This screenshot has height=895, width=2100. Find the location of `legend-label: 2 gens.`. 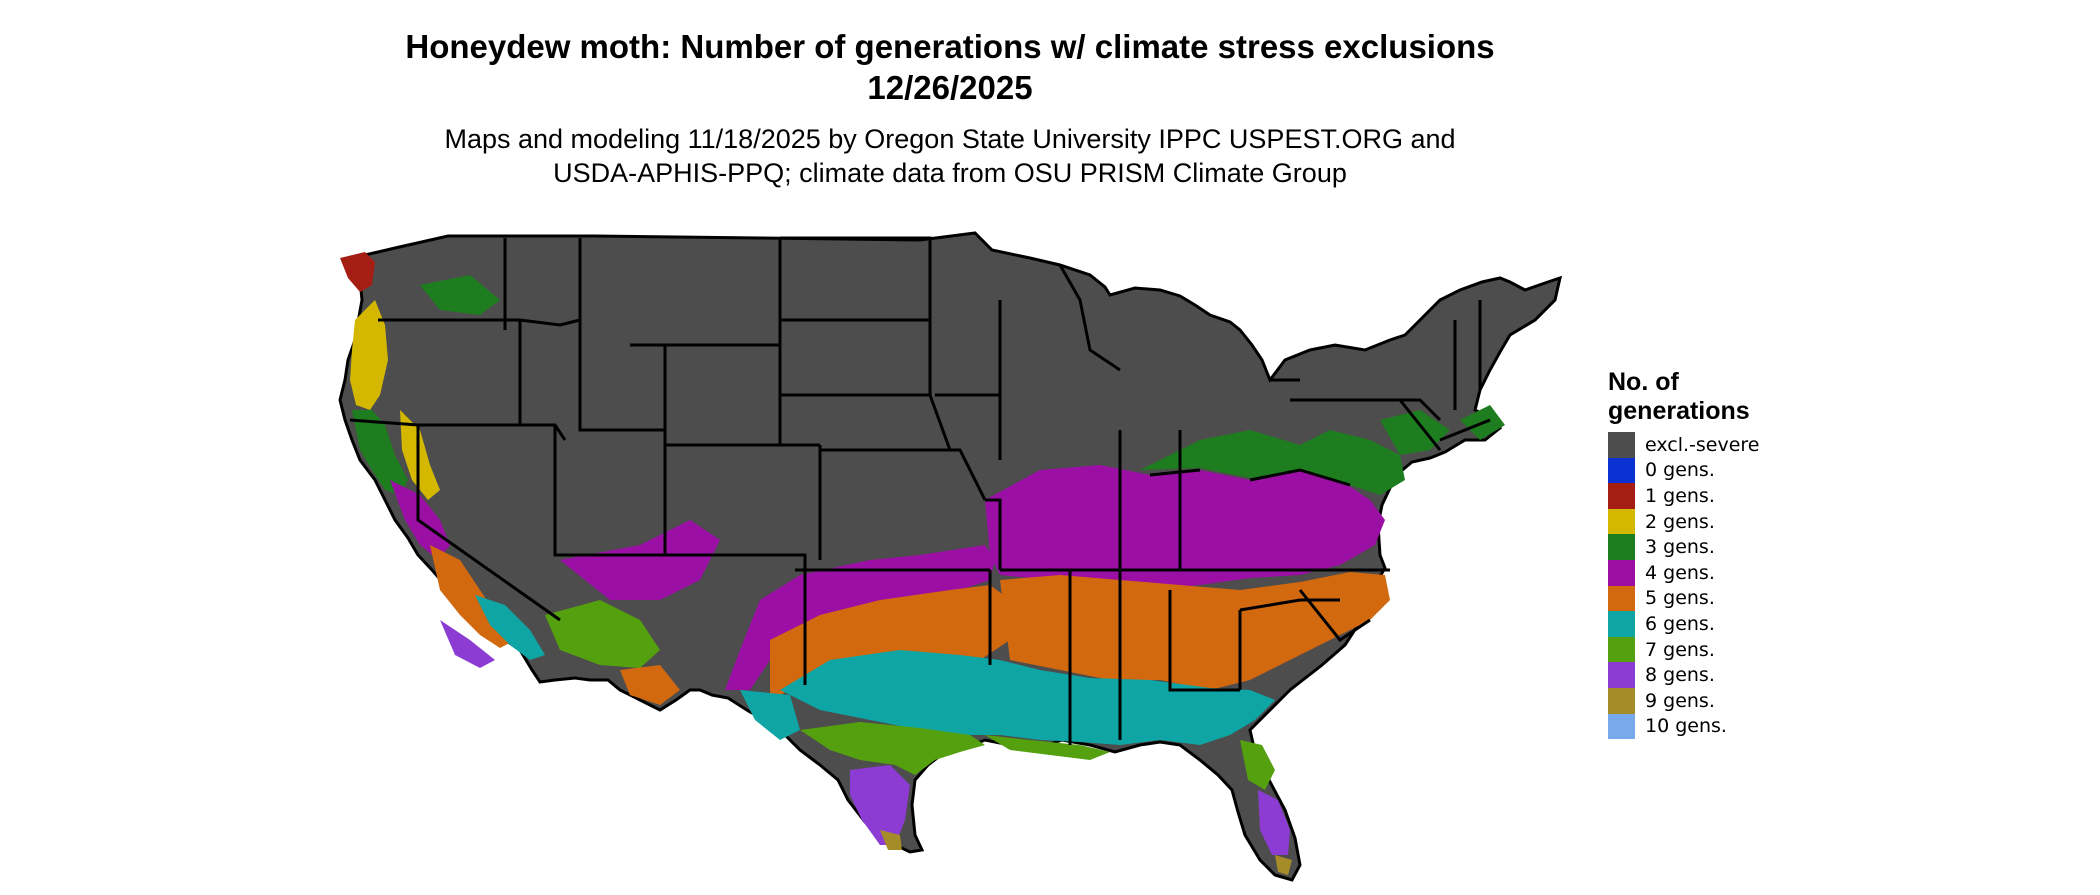

legend-label: 2 gens. is located at coordinates (1680, 521).